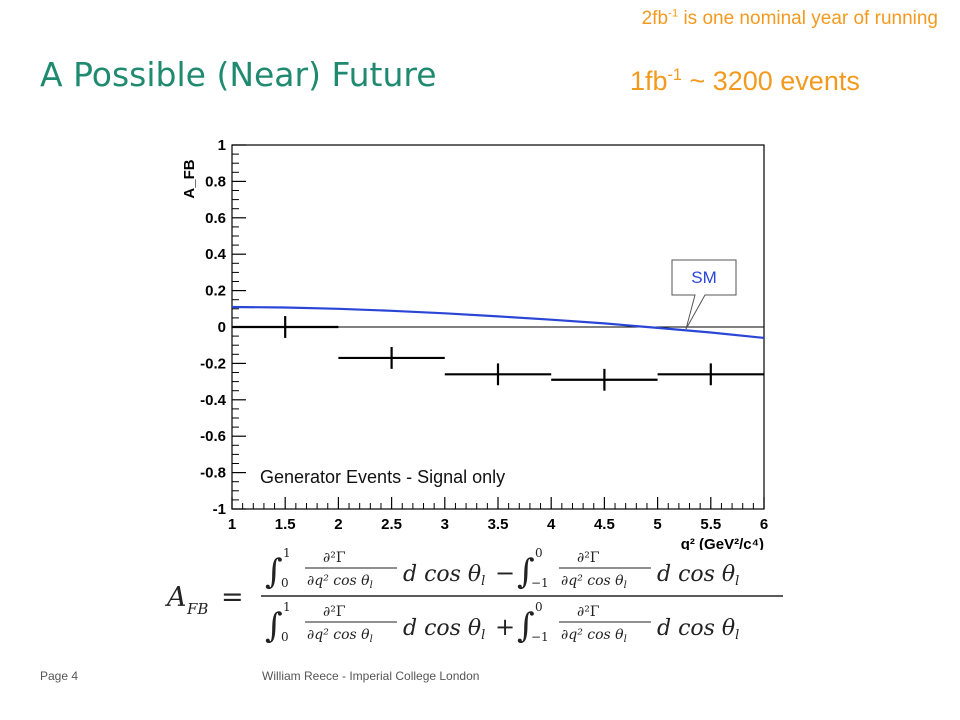 This screenshot has width=960, height=720. Describe the element at coordinates (176, 597) in the screenshot. I see `svg-text: A` at that location.